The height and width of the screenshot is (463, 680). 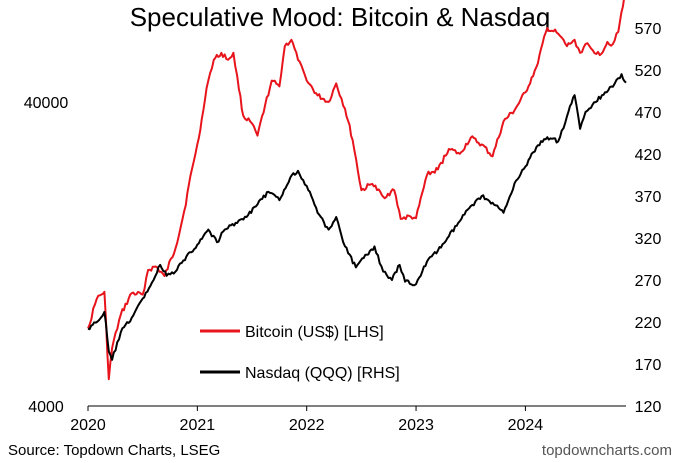 What do you see at coordinates (322, 373) in the screenshot?
I see `legend-label-nasdaq: Nasdaq (QQQ) [RHS]` at bounding box center [322, 373].